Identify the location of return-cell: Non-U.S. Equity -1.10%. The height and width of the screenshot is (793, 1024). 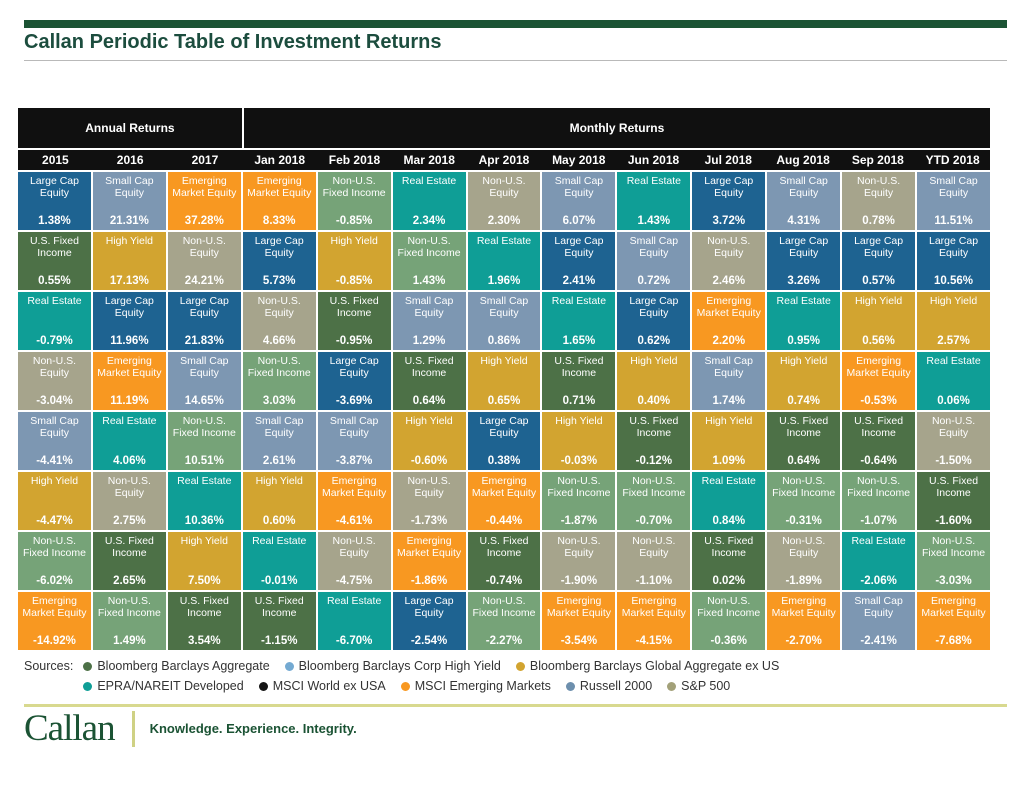
(654, 561).